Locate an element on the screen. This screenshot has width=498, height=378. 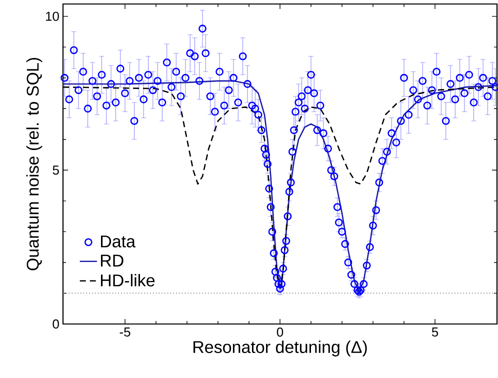
x-axis-title: Resonator detuning (Δ) is located at coordinates (280, 348).